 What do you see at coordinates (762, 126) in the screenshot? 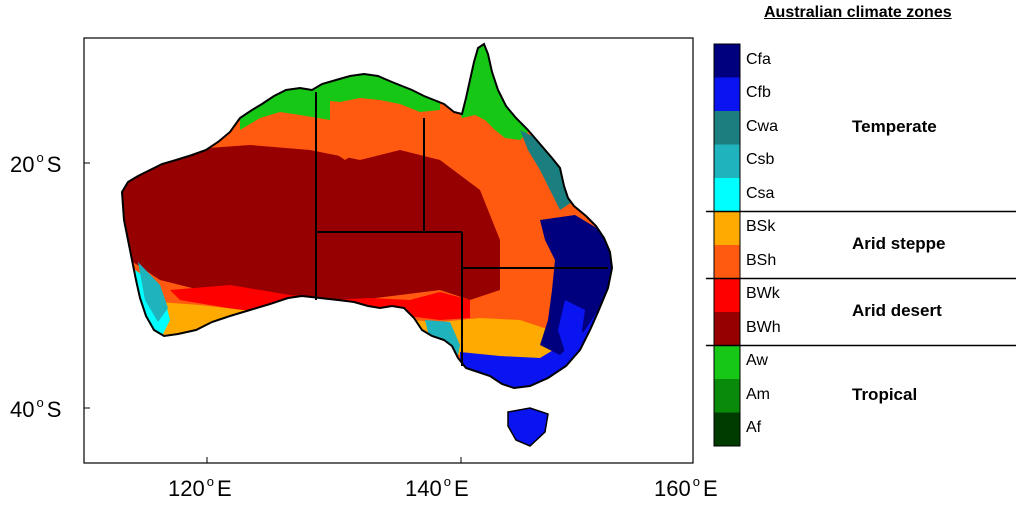
I see `legend-zone-label-cwa: Cwa` at bounding box center [762, 126].